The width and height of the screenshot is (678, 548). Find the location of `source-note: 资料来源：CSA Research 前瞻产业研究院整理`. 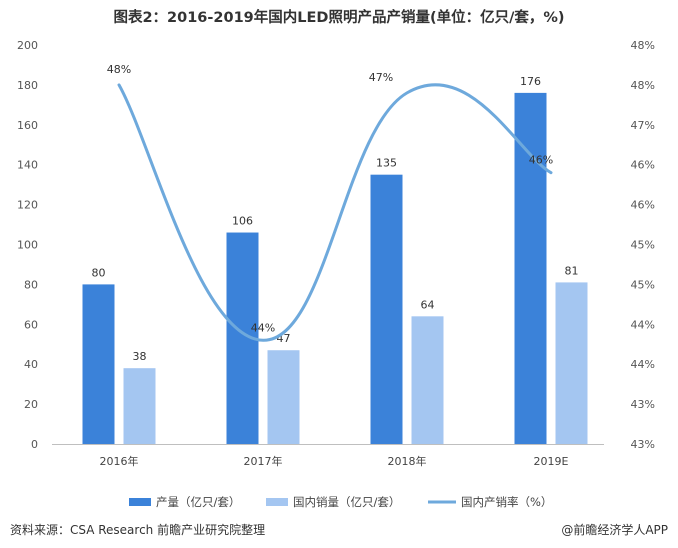

source-note: 资料来源：CSA Research 前瞻产业研究院整理 is located at coordinates (138, 530).